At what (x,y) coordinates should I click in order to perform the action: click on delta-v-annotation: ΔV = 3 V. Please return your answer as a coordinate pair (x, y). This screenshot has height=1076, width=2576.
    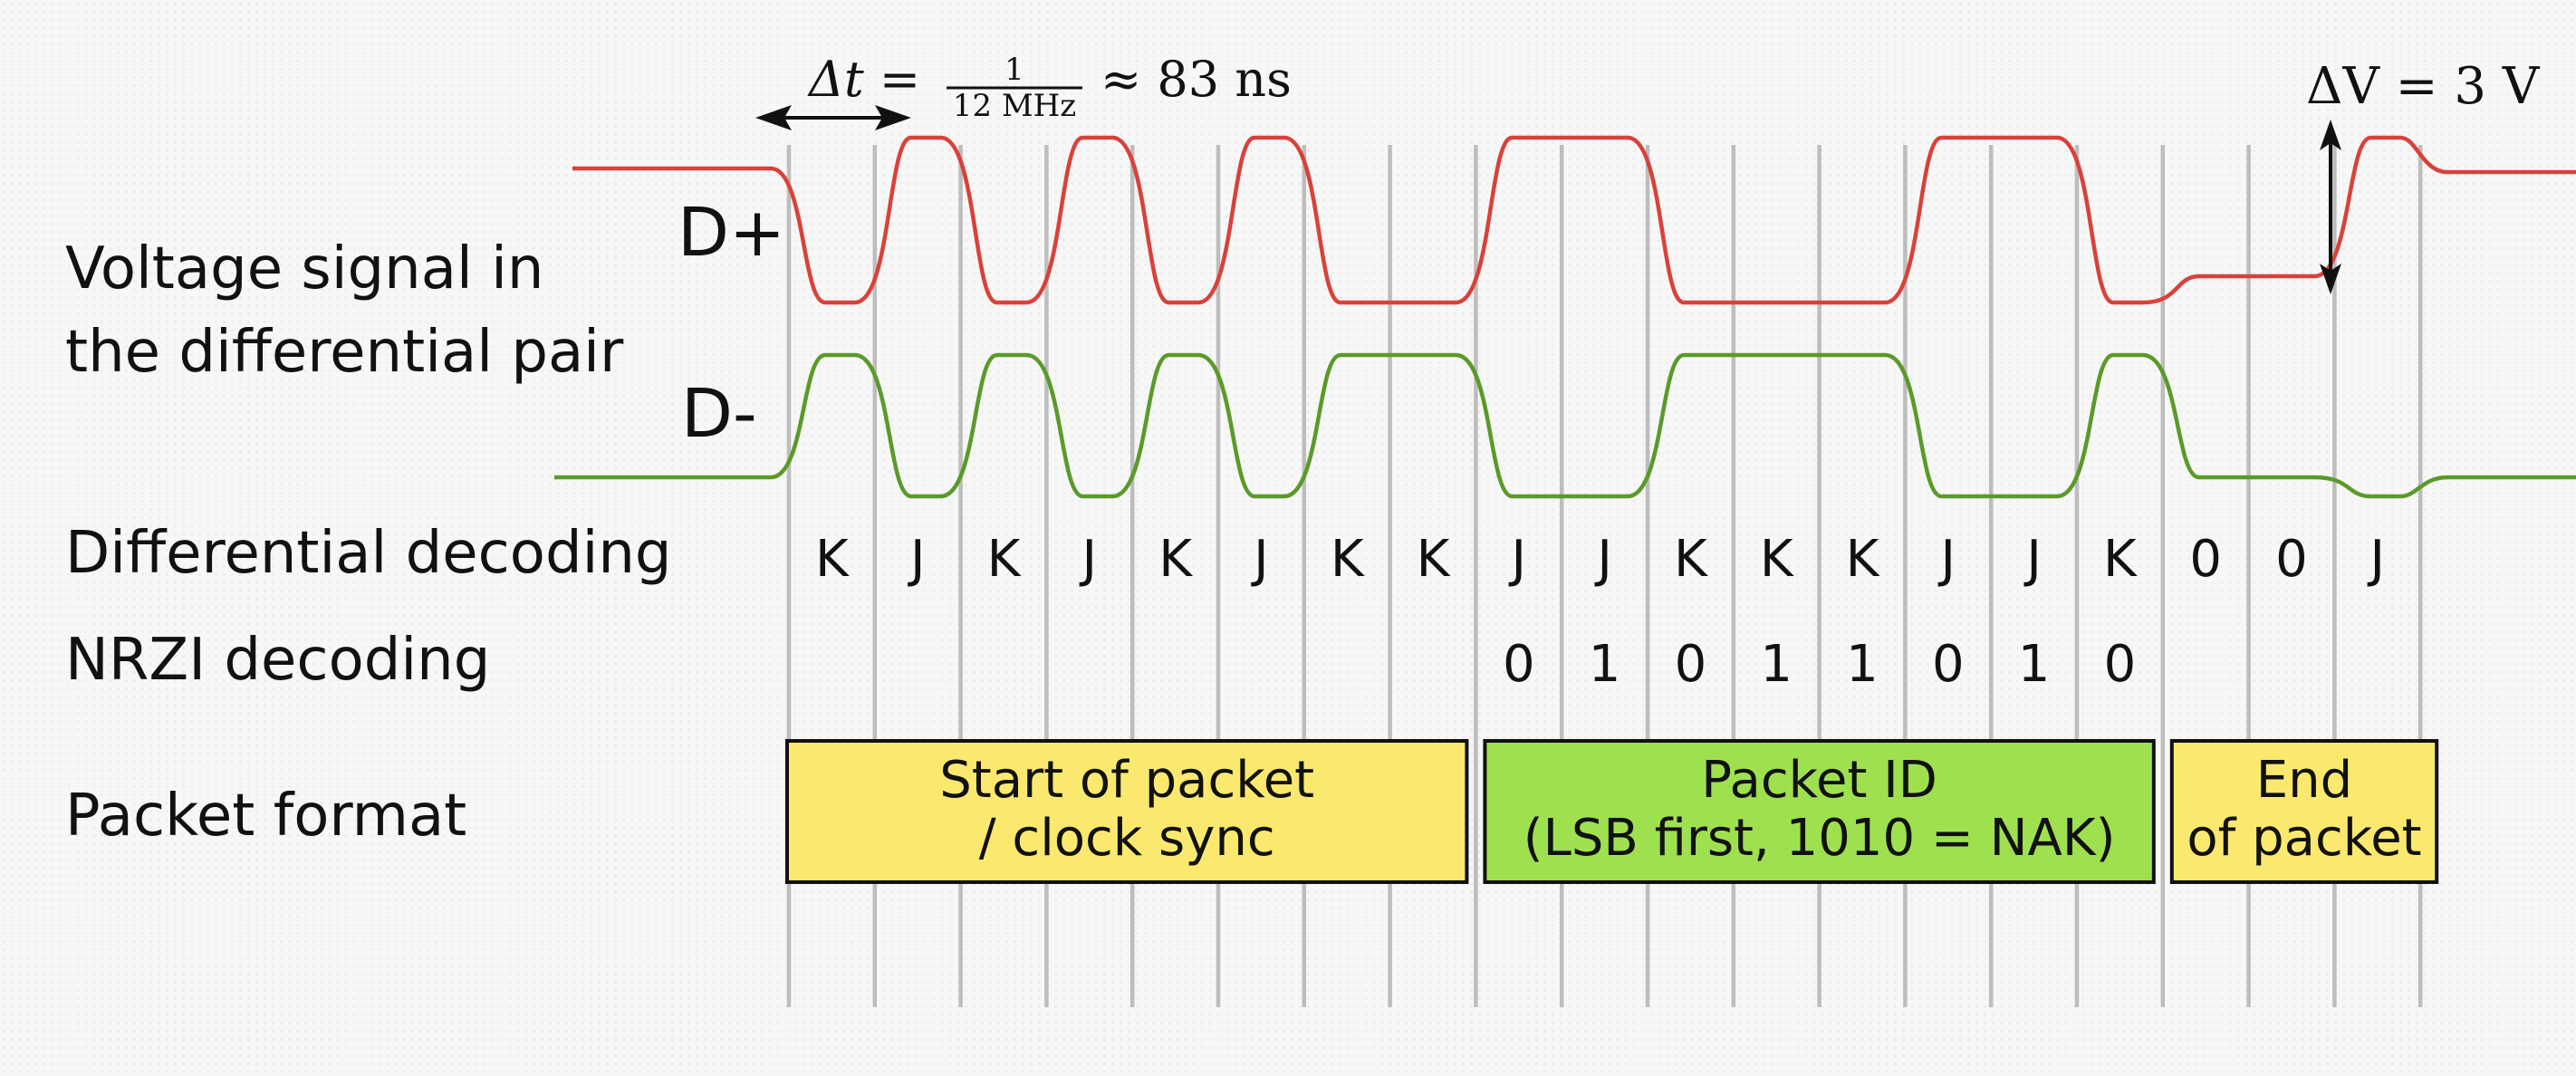
    Looking at the image, I should click on (2423, 175).